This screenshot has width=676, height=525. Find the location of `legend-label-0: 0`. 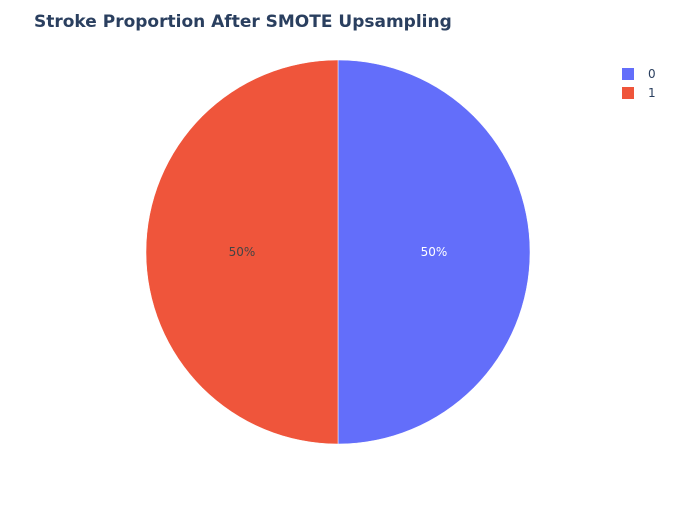

legend-label-0: 0 is located at coordinates (652, 74).